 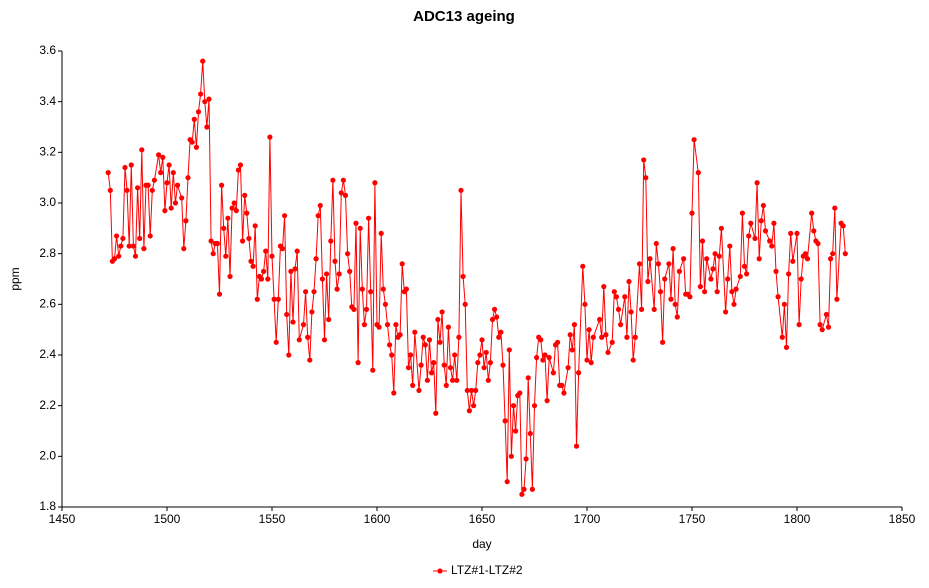 What do you see at coordinates (47, 456) in the screenshot?
I see `y-tick-label: 2.0` at bounding box center [47, 456].